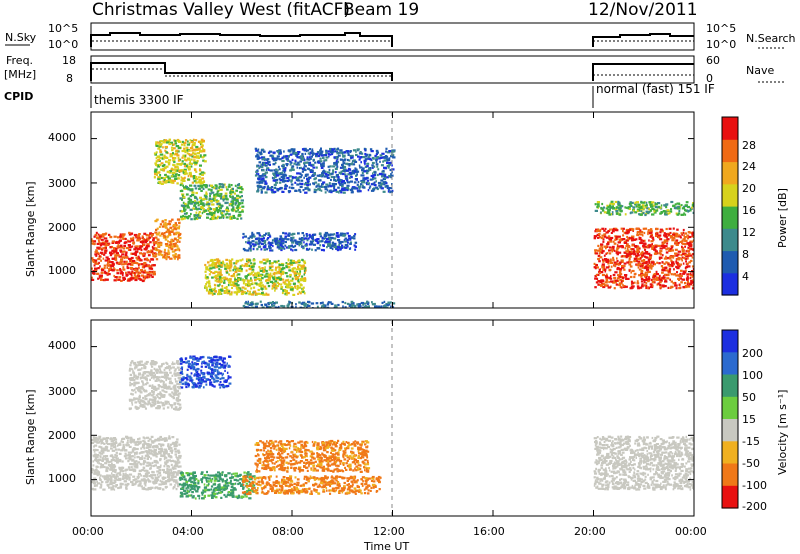  I want to click on freq-tick-high: 18, so click(69, 60).